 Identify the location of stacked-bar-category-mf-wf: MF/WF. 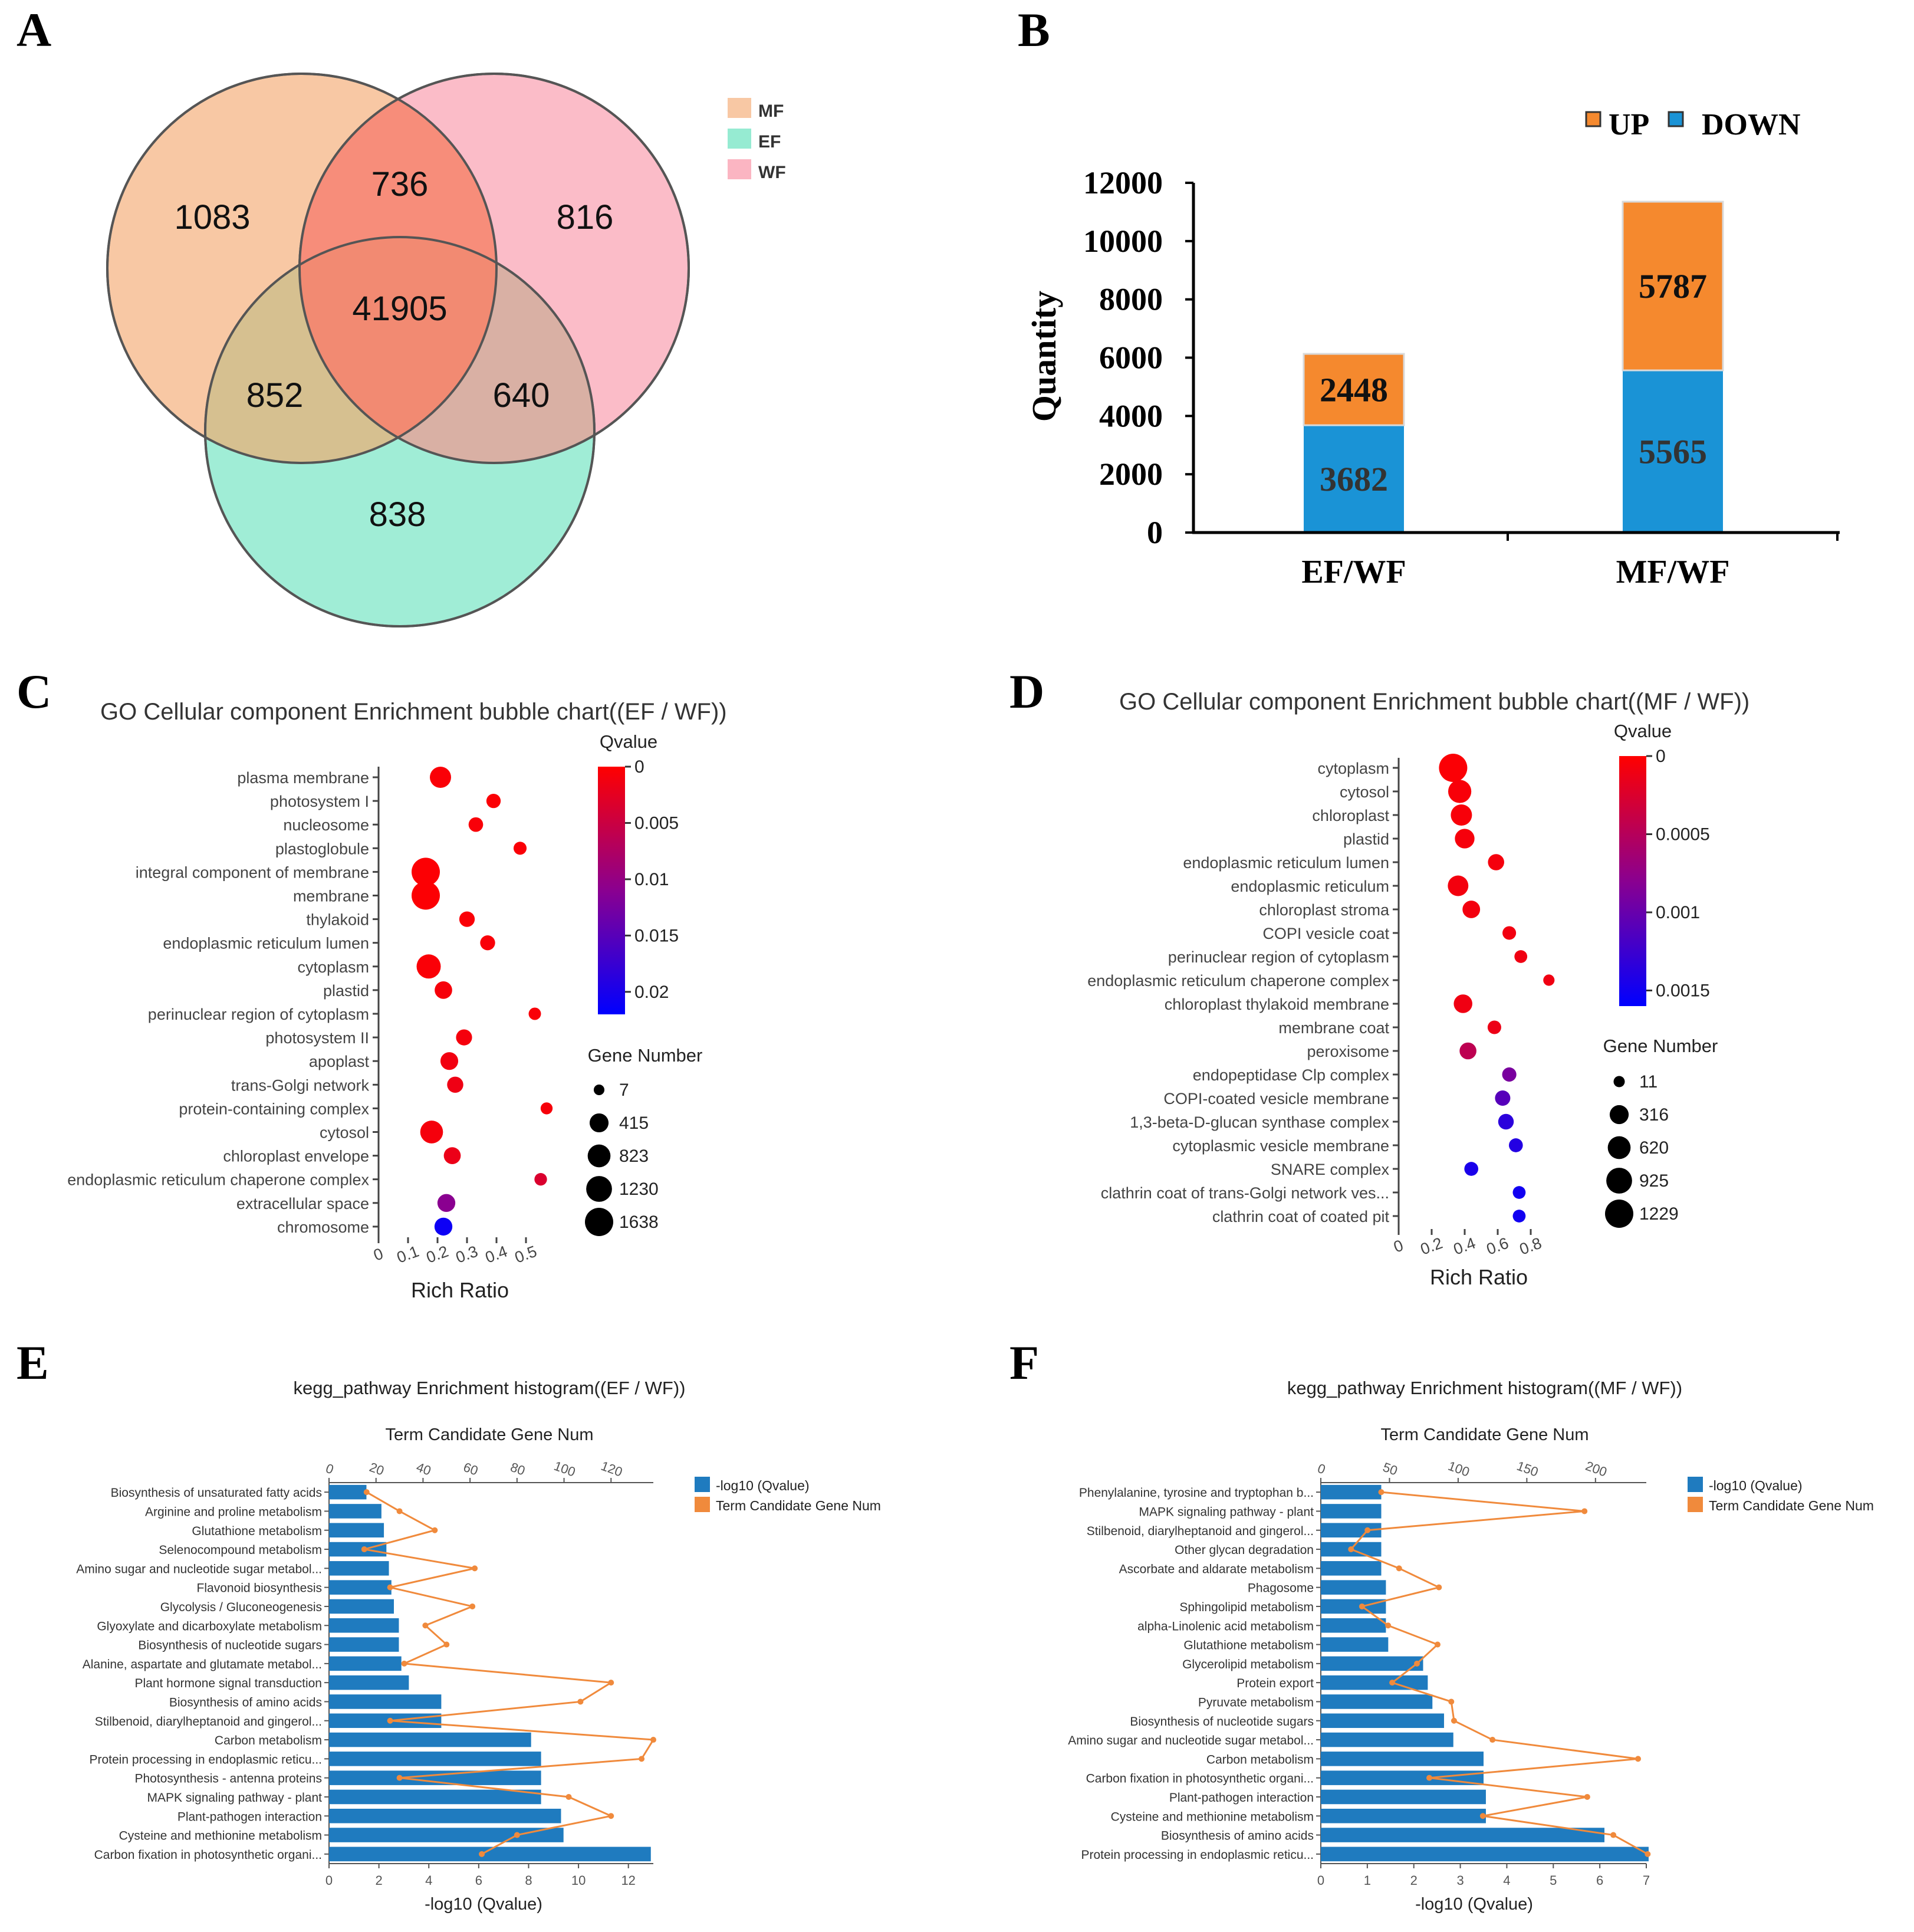
(1673, 572).